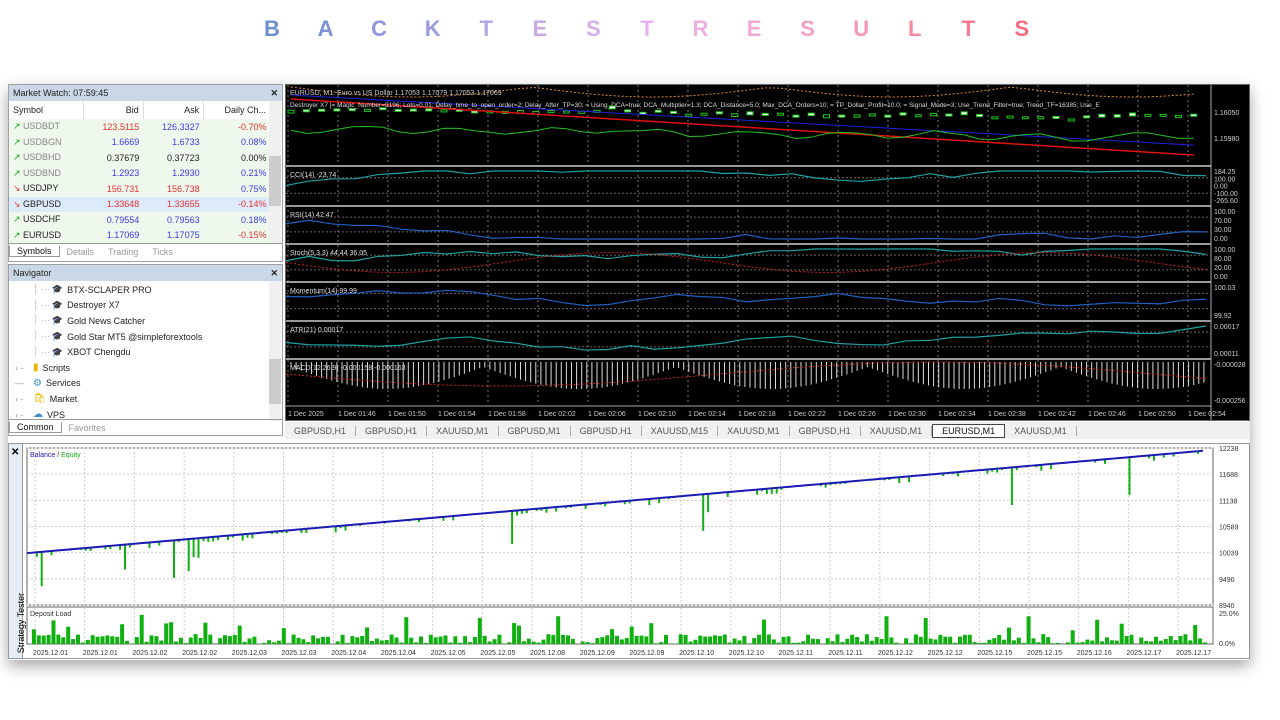  What do you see at coordinates (1022, 28) in the screenshot?
I see `title-letter: S` at bounding box center [1022, 28].